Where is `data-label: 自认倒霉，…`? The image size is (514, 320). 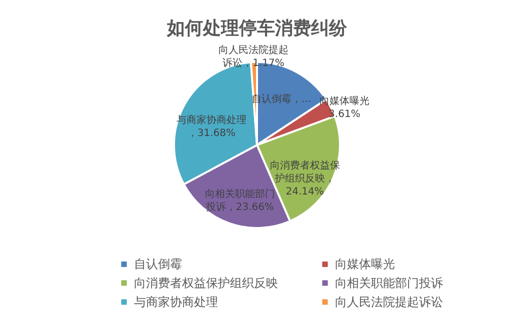
data-label: 自认倒霉，… is located at coordinates (282, 99).